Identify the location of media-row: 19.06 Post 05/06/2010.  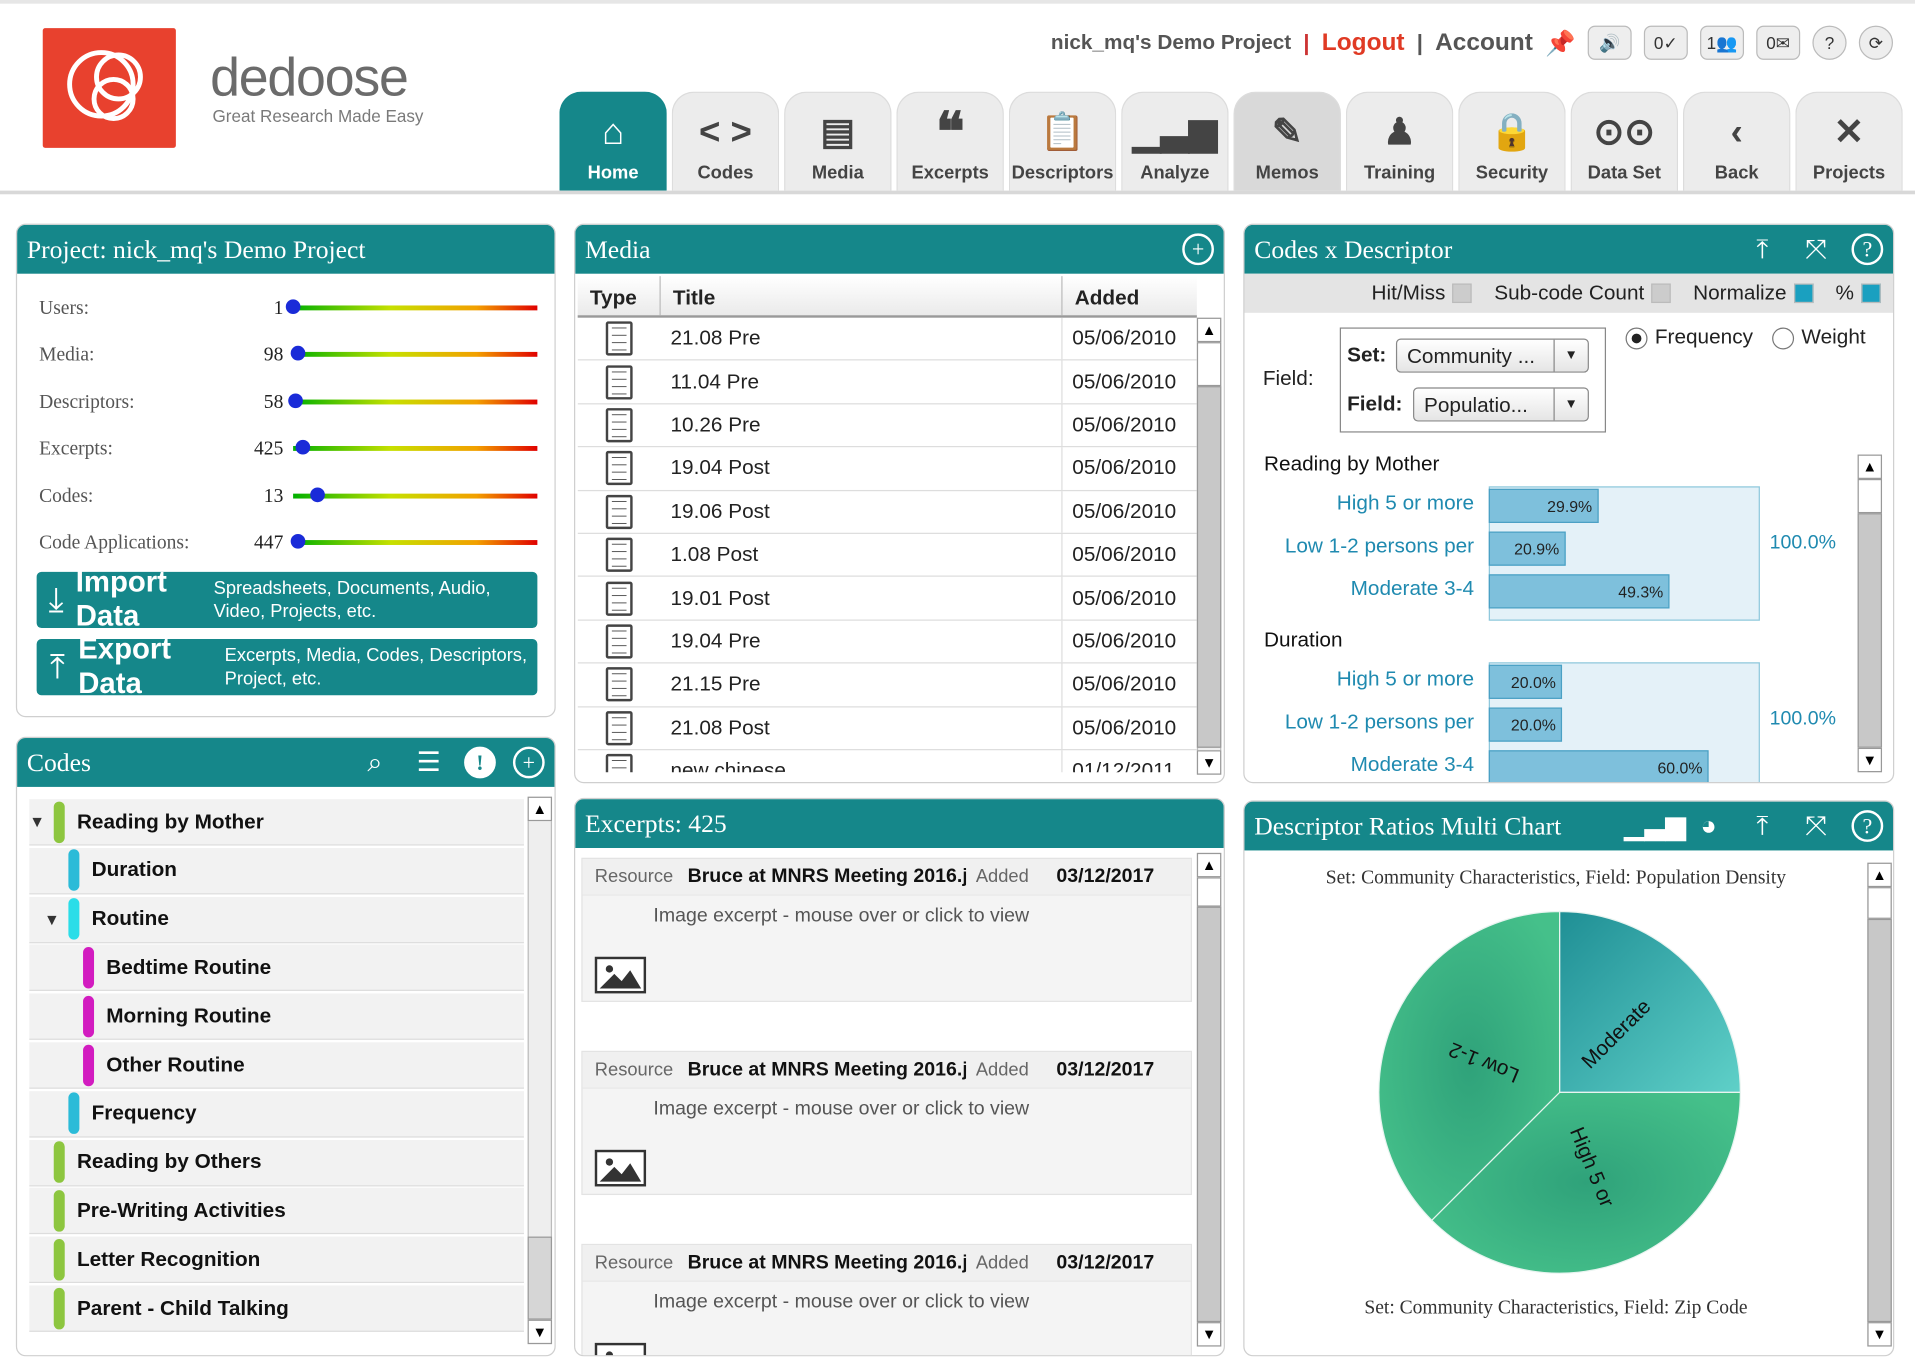
(887, 512).